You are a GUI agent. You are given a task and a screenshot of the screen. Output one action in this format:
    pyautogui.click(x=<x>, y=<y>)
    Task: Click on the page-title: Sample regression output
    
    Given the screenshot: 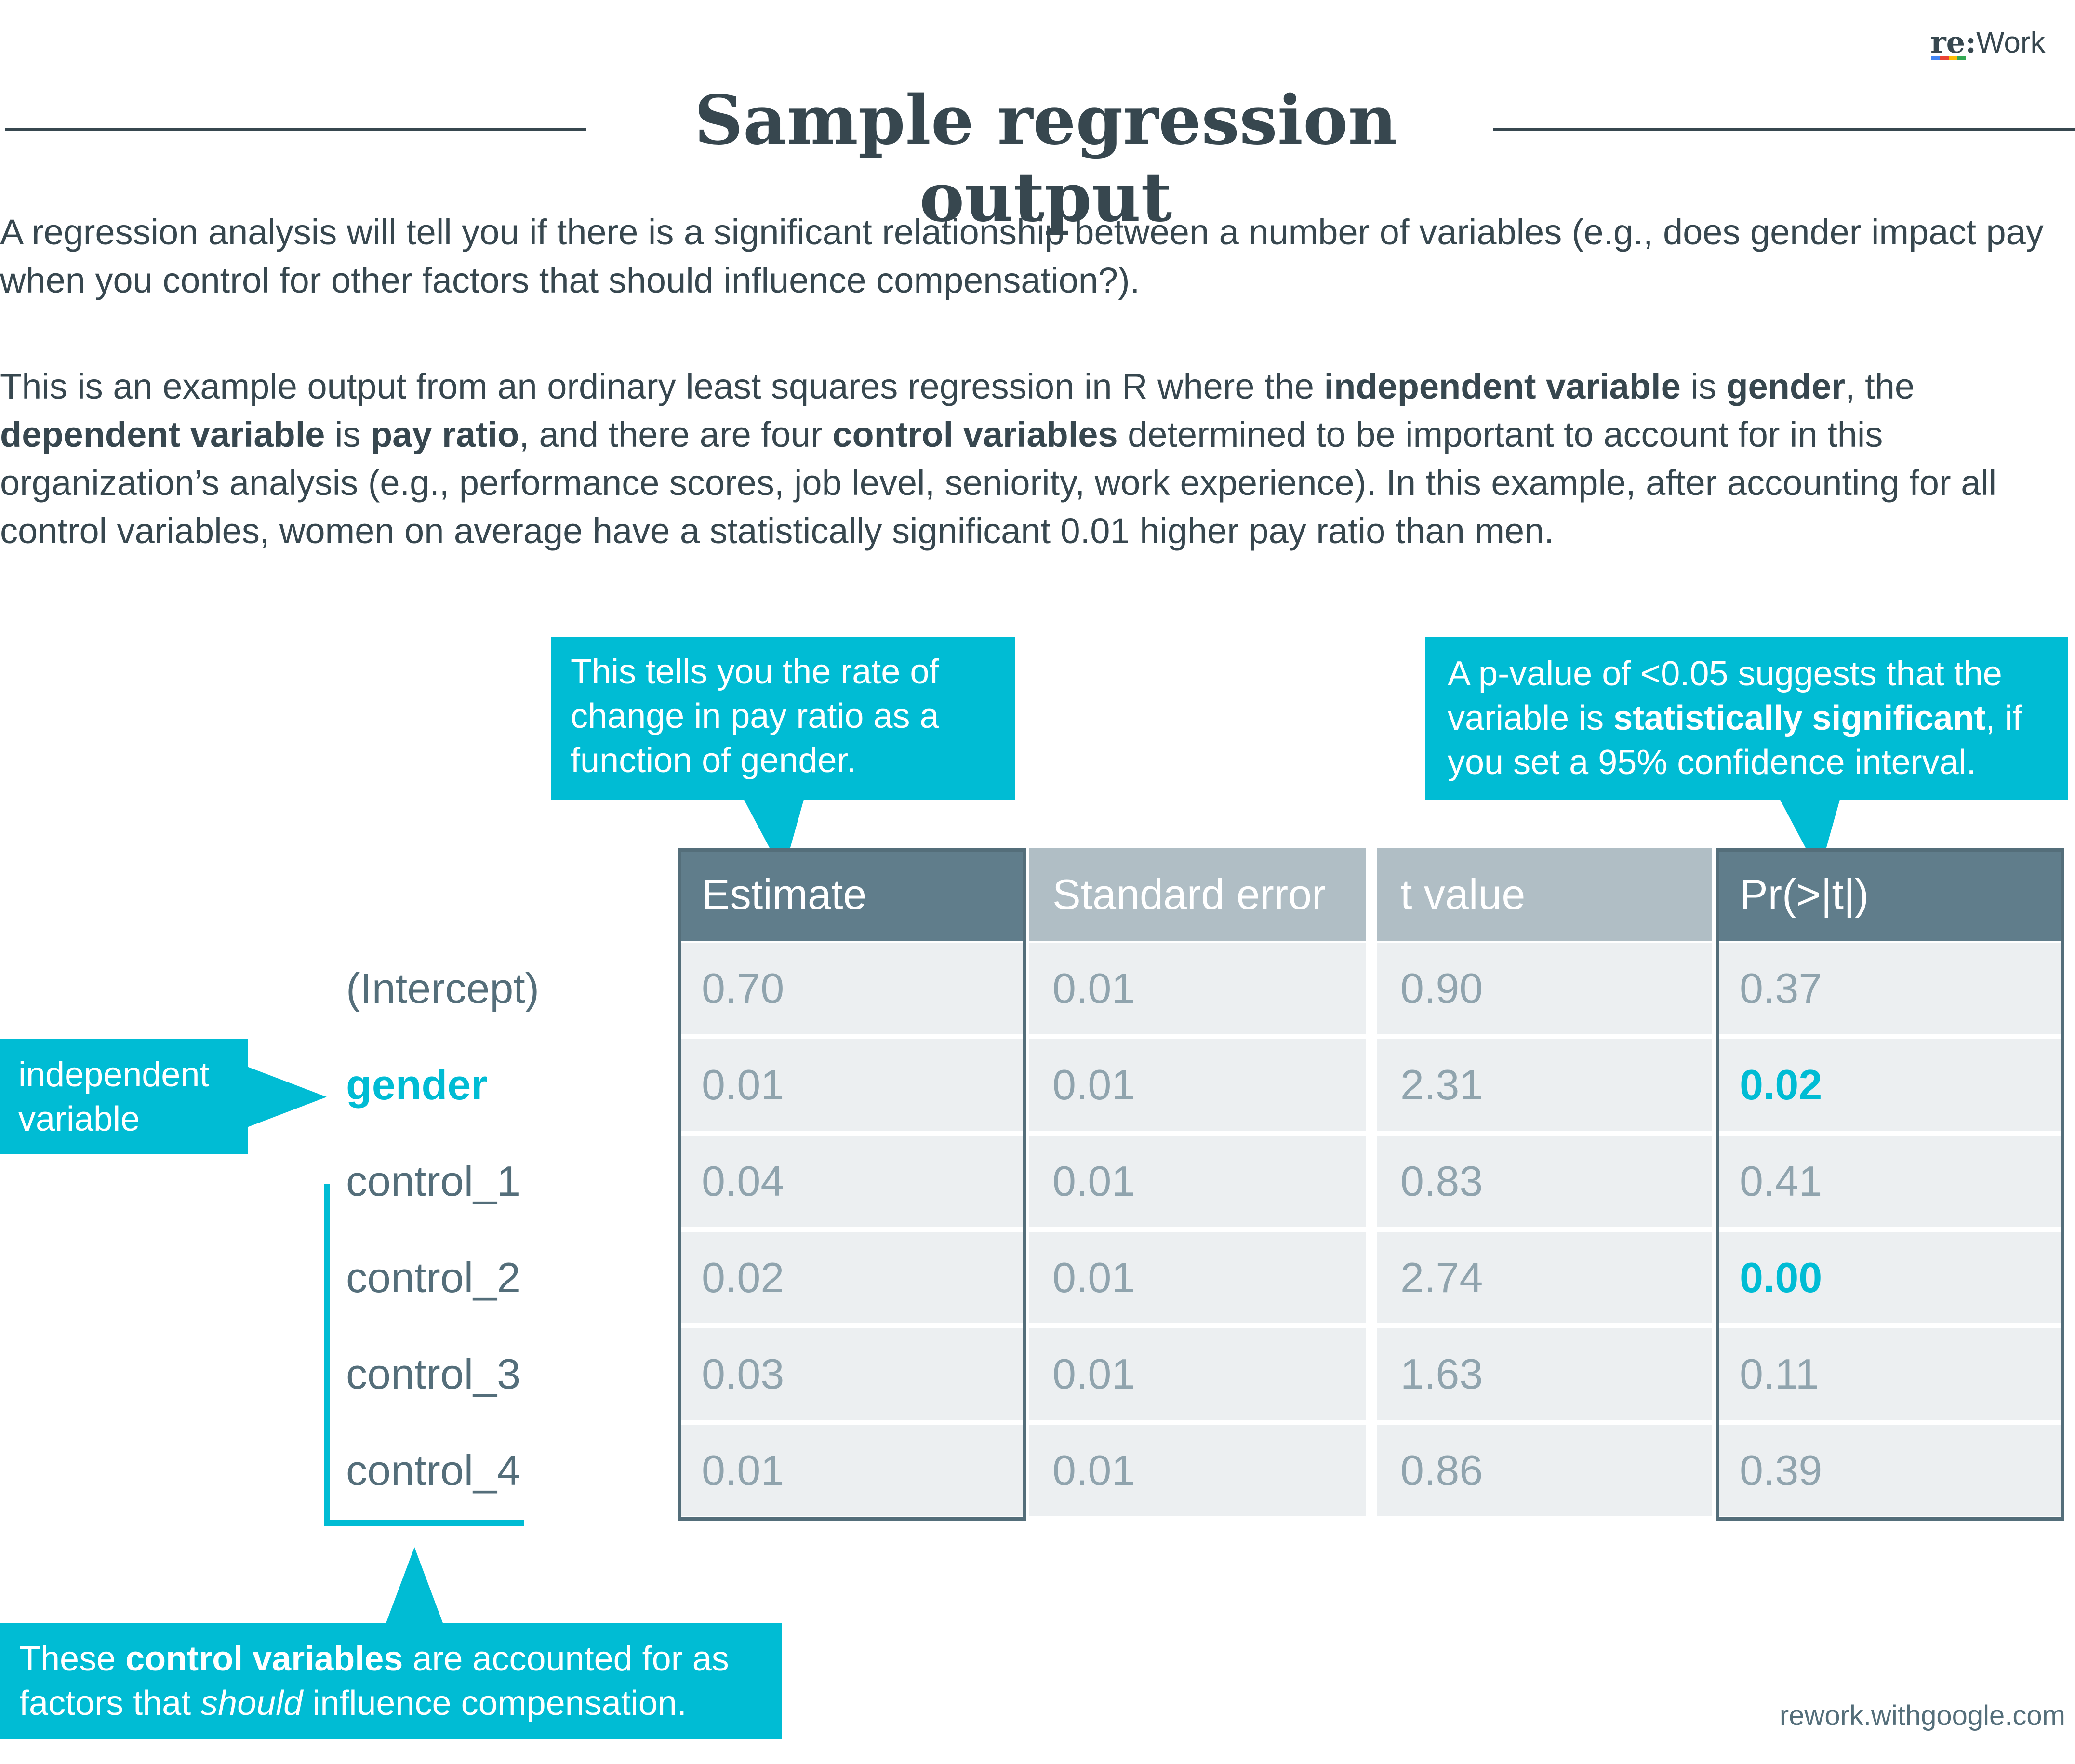 What is the action you would take?
    pyautogui.click(x=1045, y=159)
    